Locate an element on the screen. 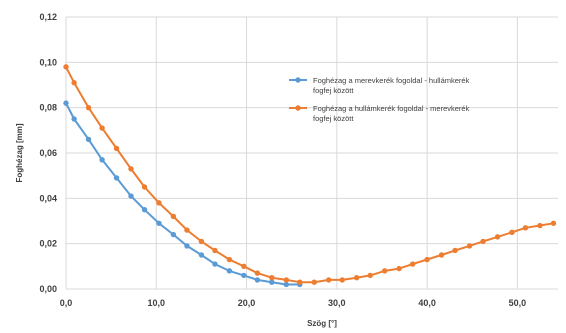 This screenshot has width=566, height=333. x-tick-label: 40,0 is located at coordinates (427, 303).